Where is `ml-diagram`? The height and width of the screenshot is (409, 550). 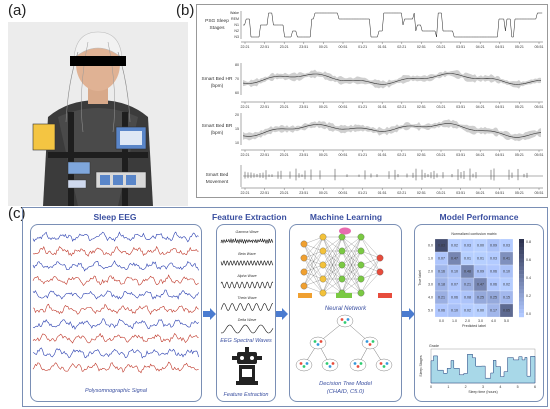
ml-diagram is located at coordinates (344, 299).